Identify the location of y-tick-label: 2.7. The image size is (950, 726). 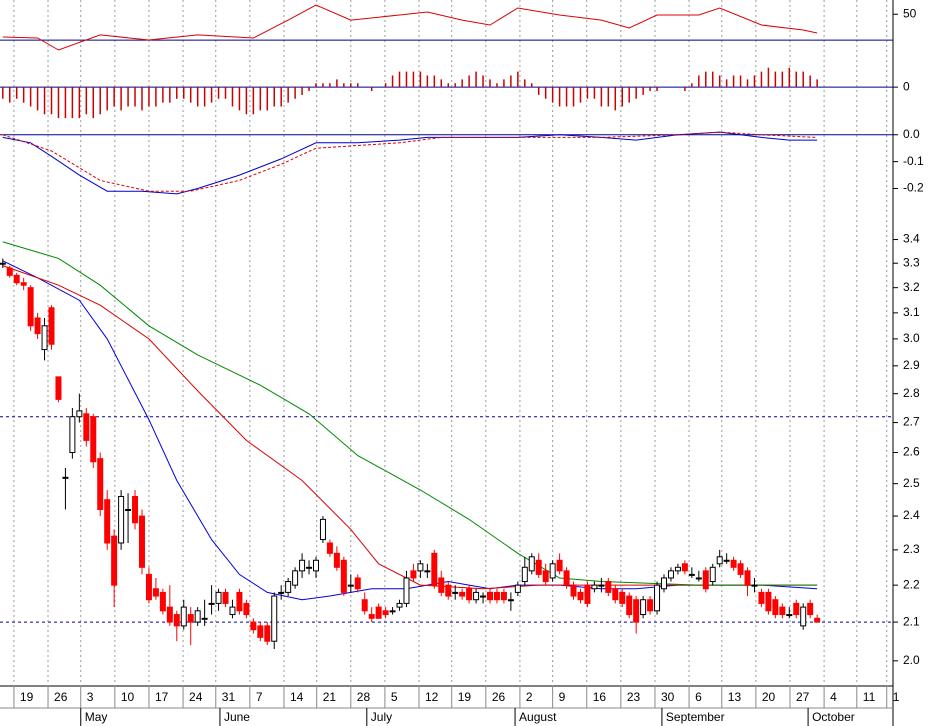
(911, 422).